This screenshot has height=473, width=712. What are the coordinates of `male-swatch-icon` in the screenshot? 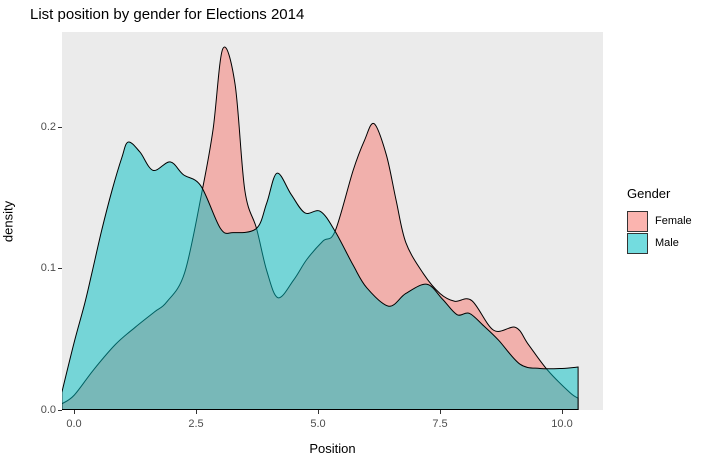 It's located at (637, 243).